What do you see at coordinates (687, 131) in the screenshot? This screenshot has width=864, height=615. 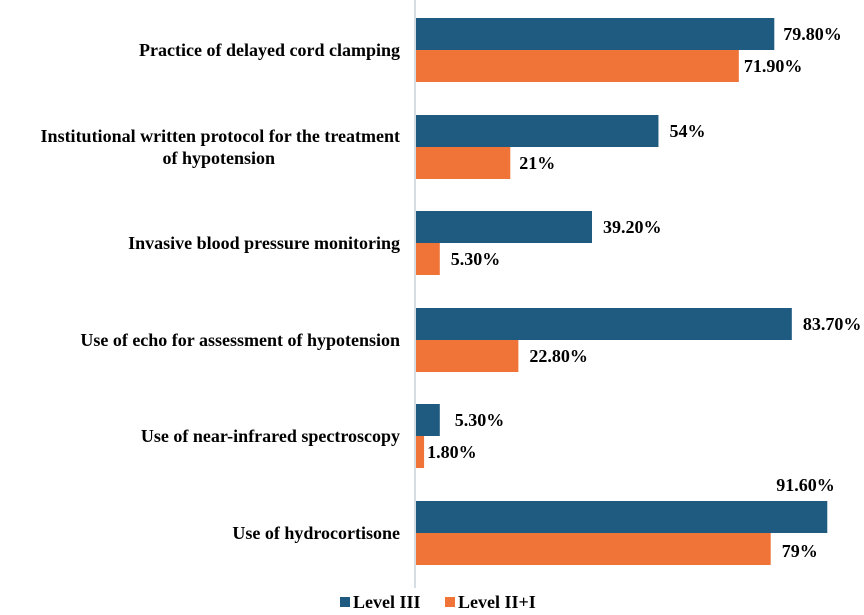 I see `data-label: 54%` at bounding box center [687, 131].